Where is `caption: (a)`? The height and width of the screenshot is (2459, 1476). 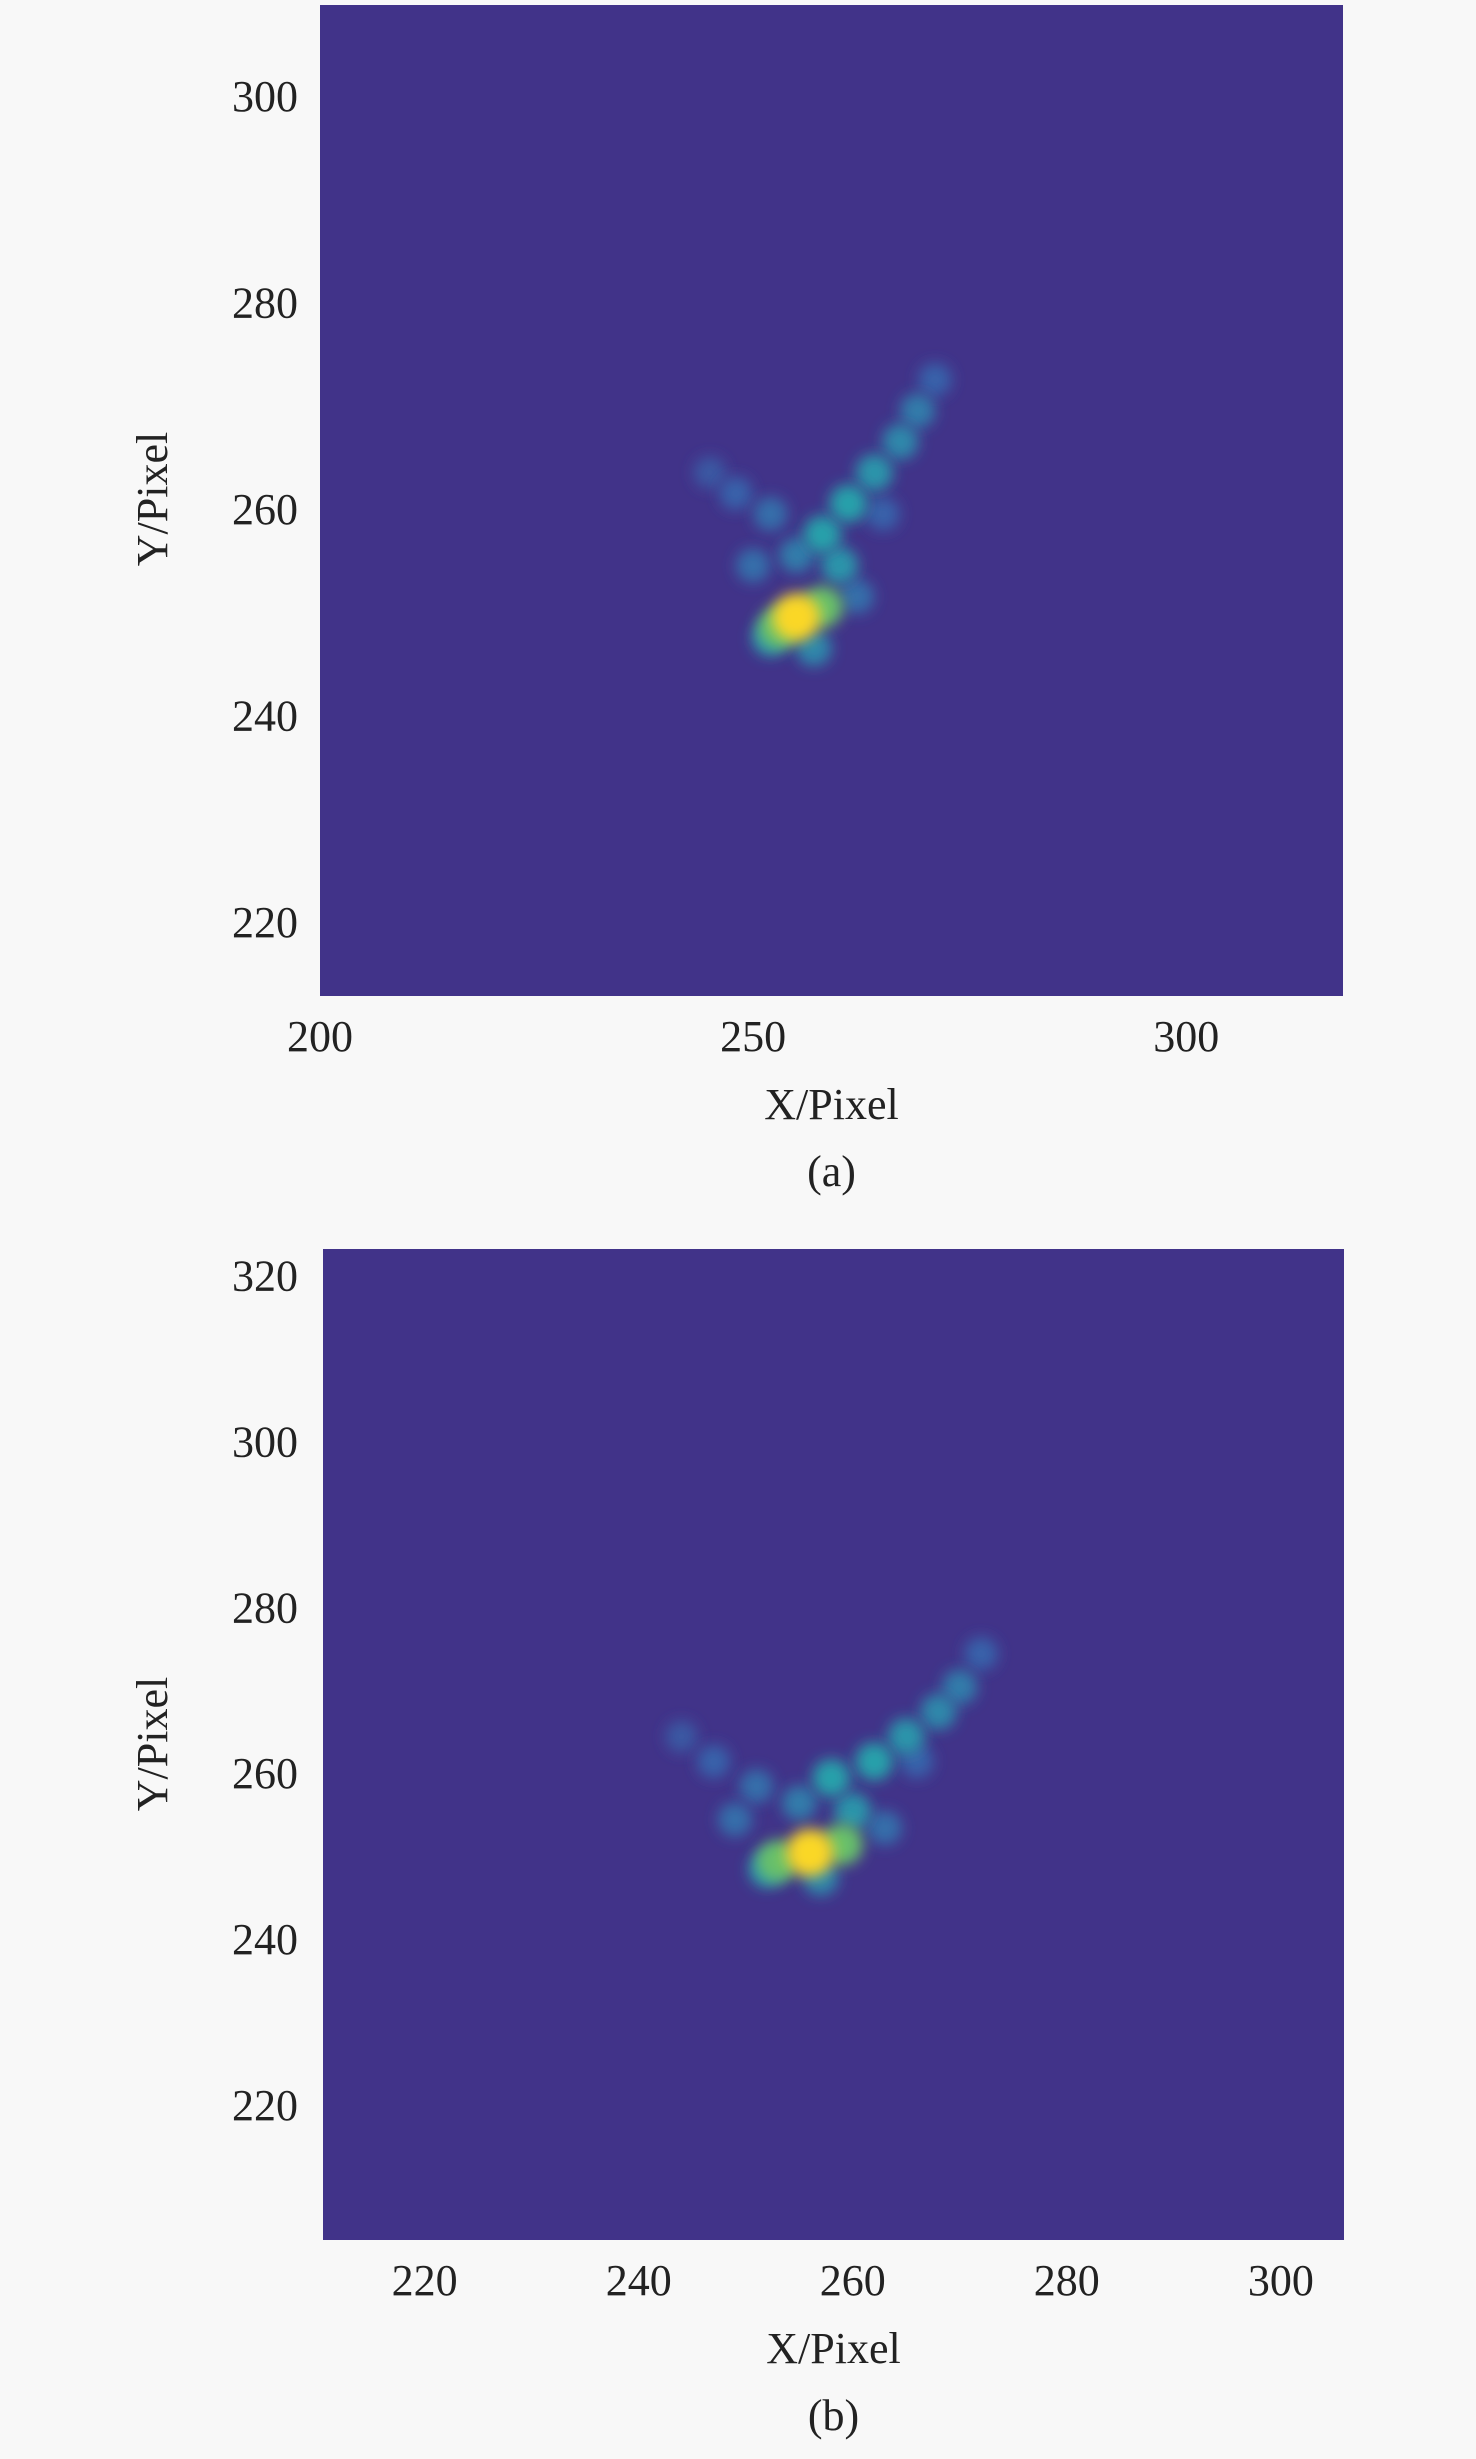
caption: (a) is located at coordinates (831, 1171).